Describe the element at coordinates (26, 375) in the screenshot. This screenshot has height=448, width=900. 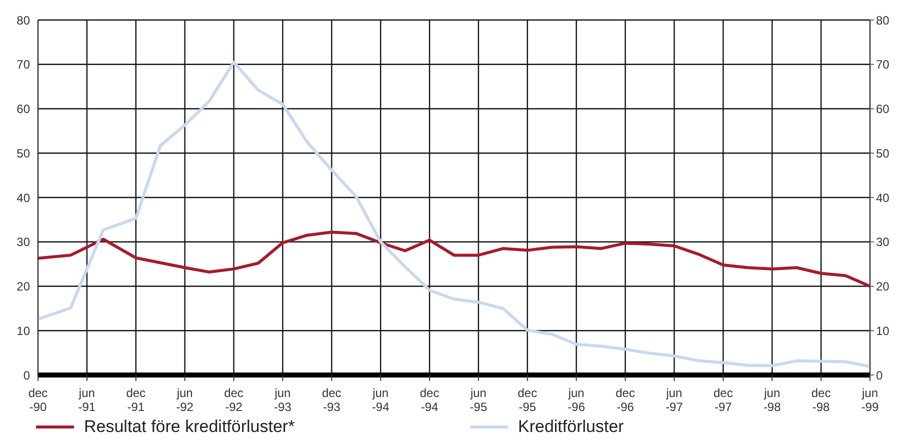
I see `y-tick-label: 0` at that location.